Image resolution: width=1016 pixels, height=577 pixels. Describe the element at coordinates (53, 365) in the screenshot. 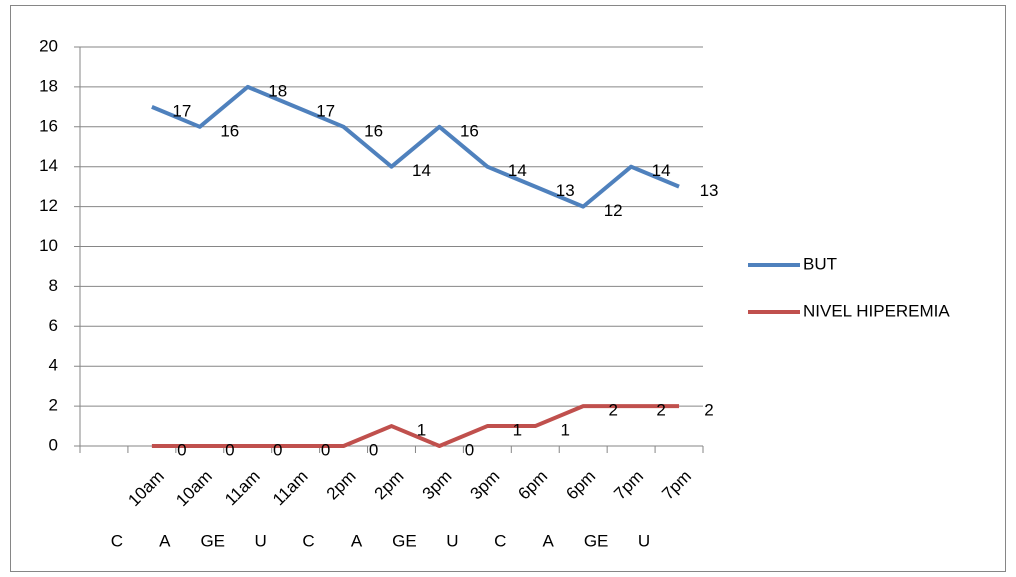

I see `y-tick-label: 4` at that location.